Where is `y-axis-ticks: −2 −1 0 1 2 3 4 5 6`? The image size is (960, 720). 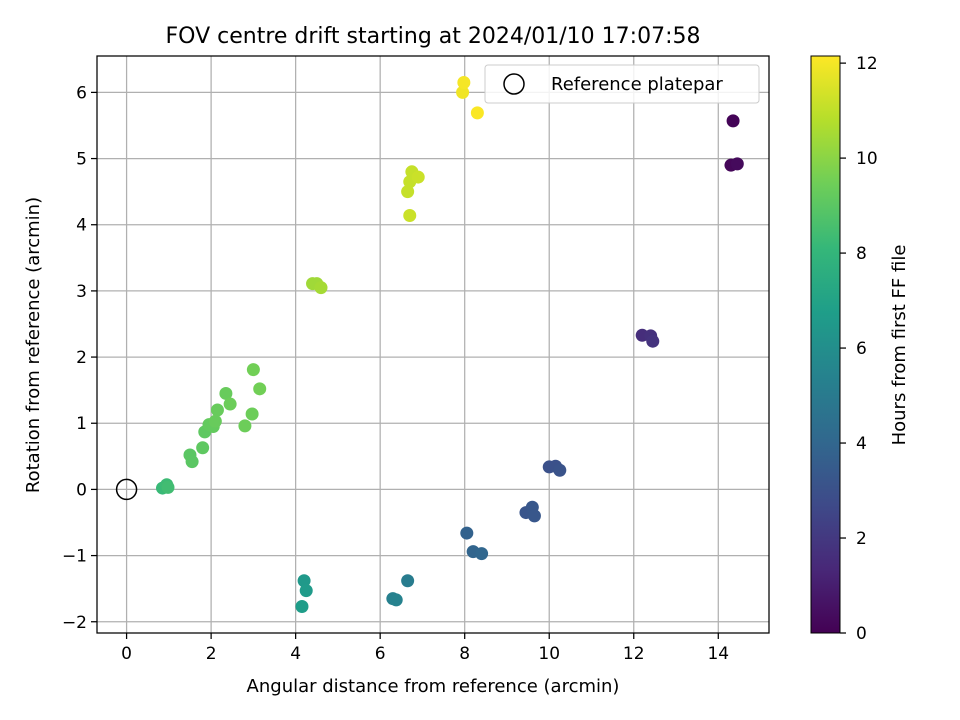 y-axis-ticks: −2 −1 0 1 2 3 4 5 6 is located at coordinates (79, 358).